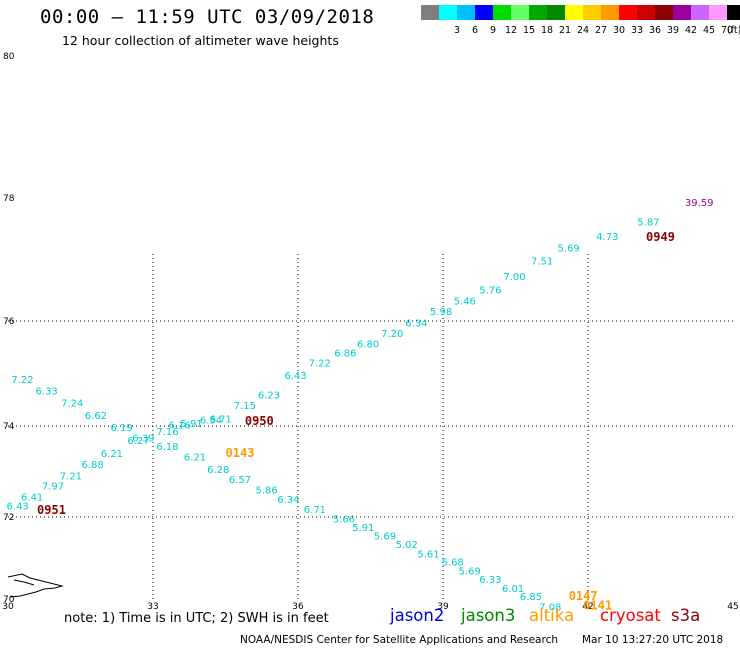  What do you see at coordinates (531, 597) in the screenshot?
I see `wave-height-value: 6.85` at bounding box center [531, 597].